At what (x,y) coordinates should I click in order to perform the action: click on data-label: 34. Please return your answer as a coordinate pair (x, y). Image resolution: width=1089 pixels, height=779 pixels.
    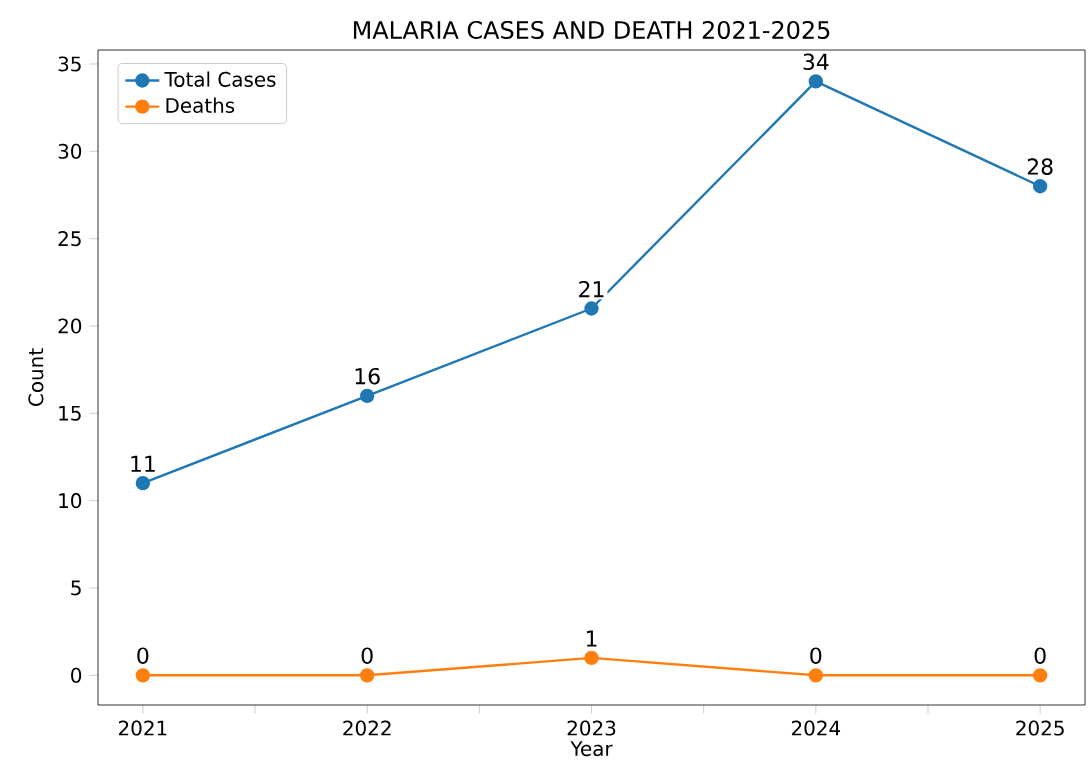
    Looking at the image, I should click on (816, 62).